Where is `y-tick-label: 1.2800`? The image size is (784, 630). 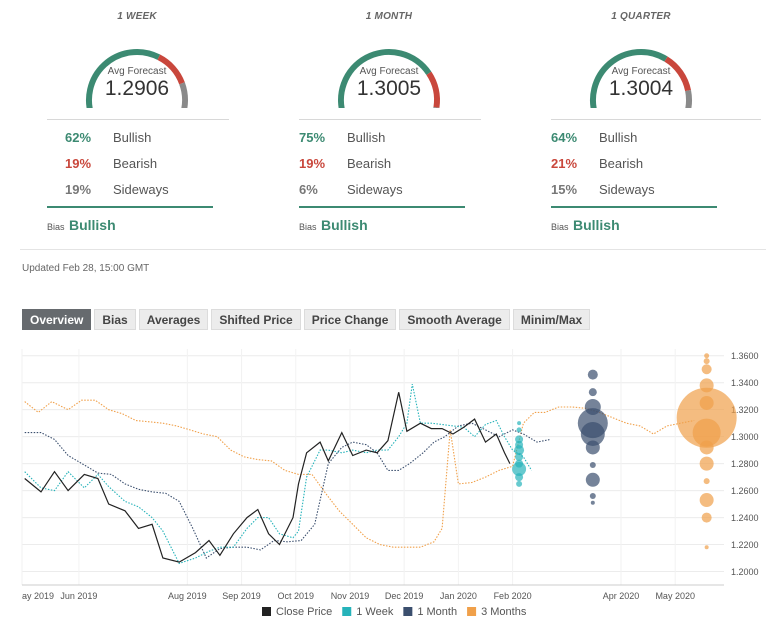 y-tick-label: 1.2800 is located at coordinates (745, 464).